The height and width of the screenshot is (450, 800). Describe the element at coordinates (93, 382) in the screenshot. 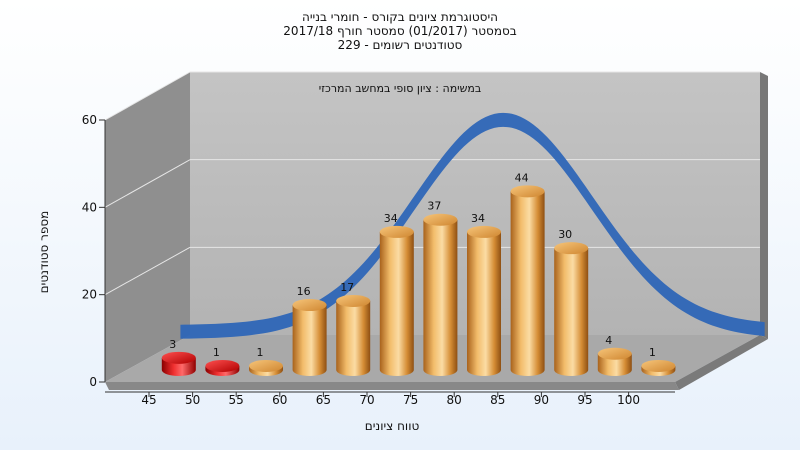

I see `y-tick-label: 0` at that location.